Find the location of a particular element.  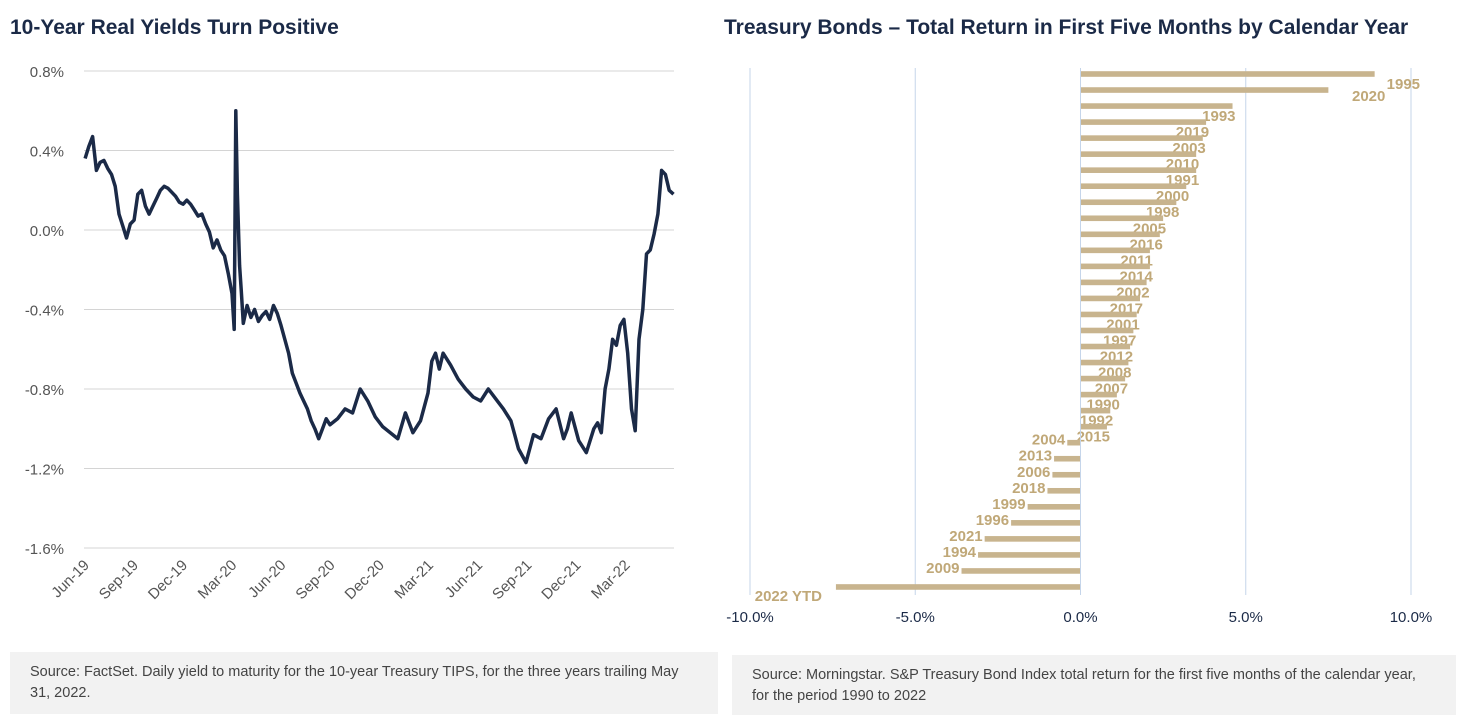

x-tick-label: Jun-19 is located at coordinates (70, 579).